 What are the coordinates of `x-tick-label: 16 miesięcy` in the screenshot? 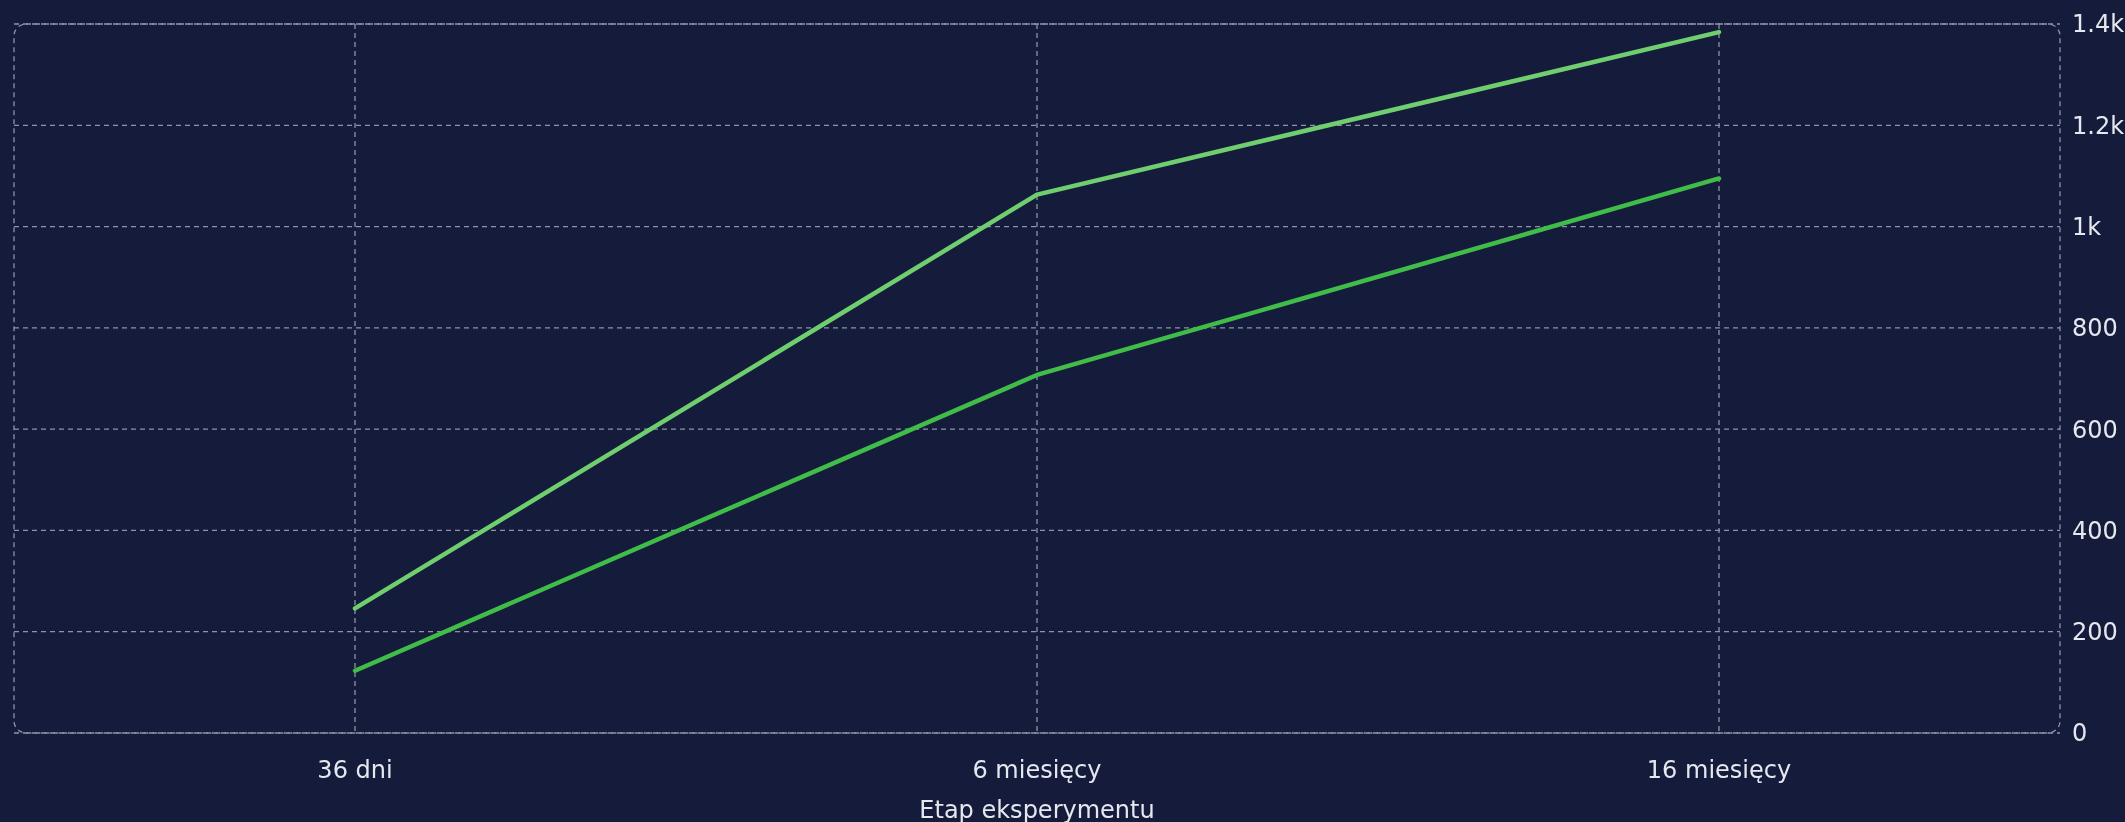 It's located at (1719, 770).